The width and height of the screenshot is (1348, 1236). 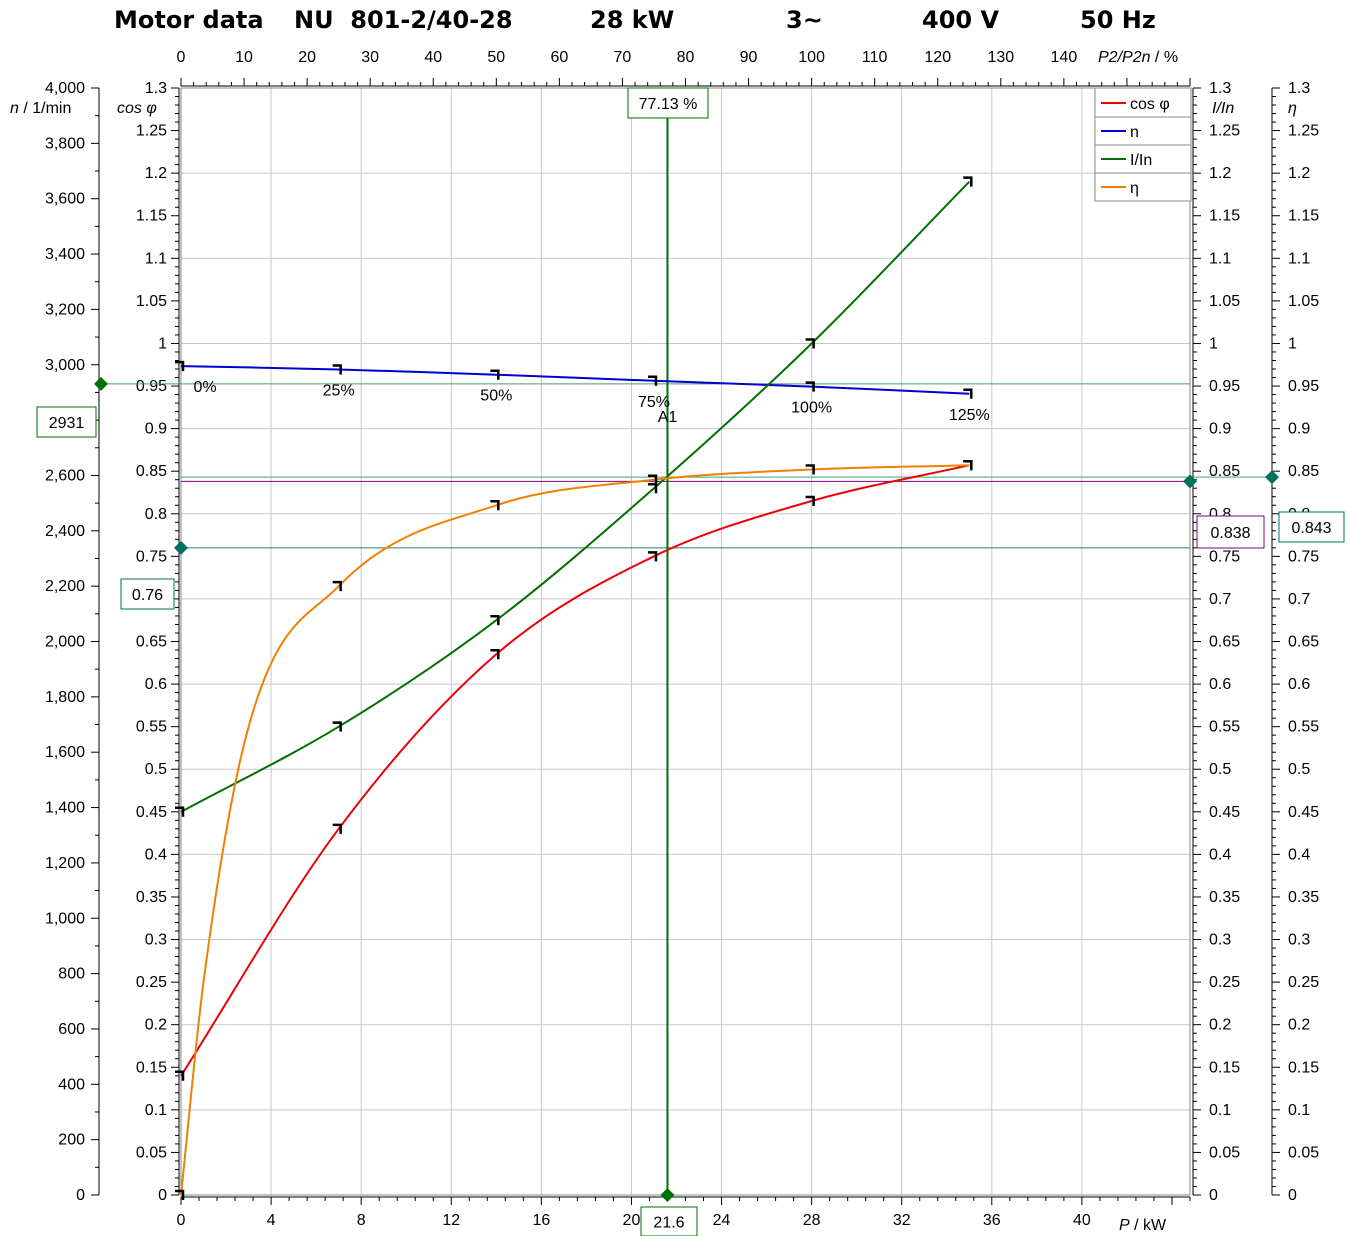 I want to click on pct-tick-label: 70, so click(x=623, y=57).